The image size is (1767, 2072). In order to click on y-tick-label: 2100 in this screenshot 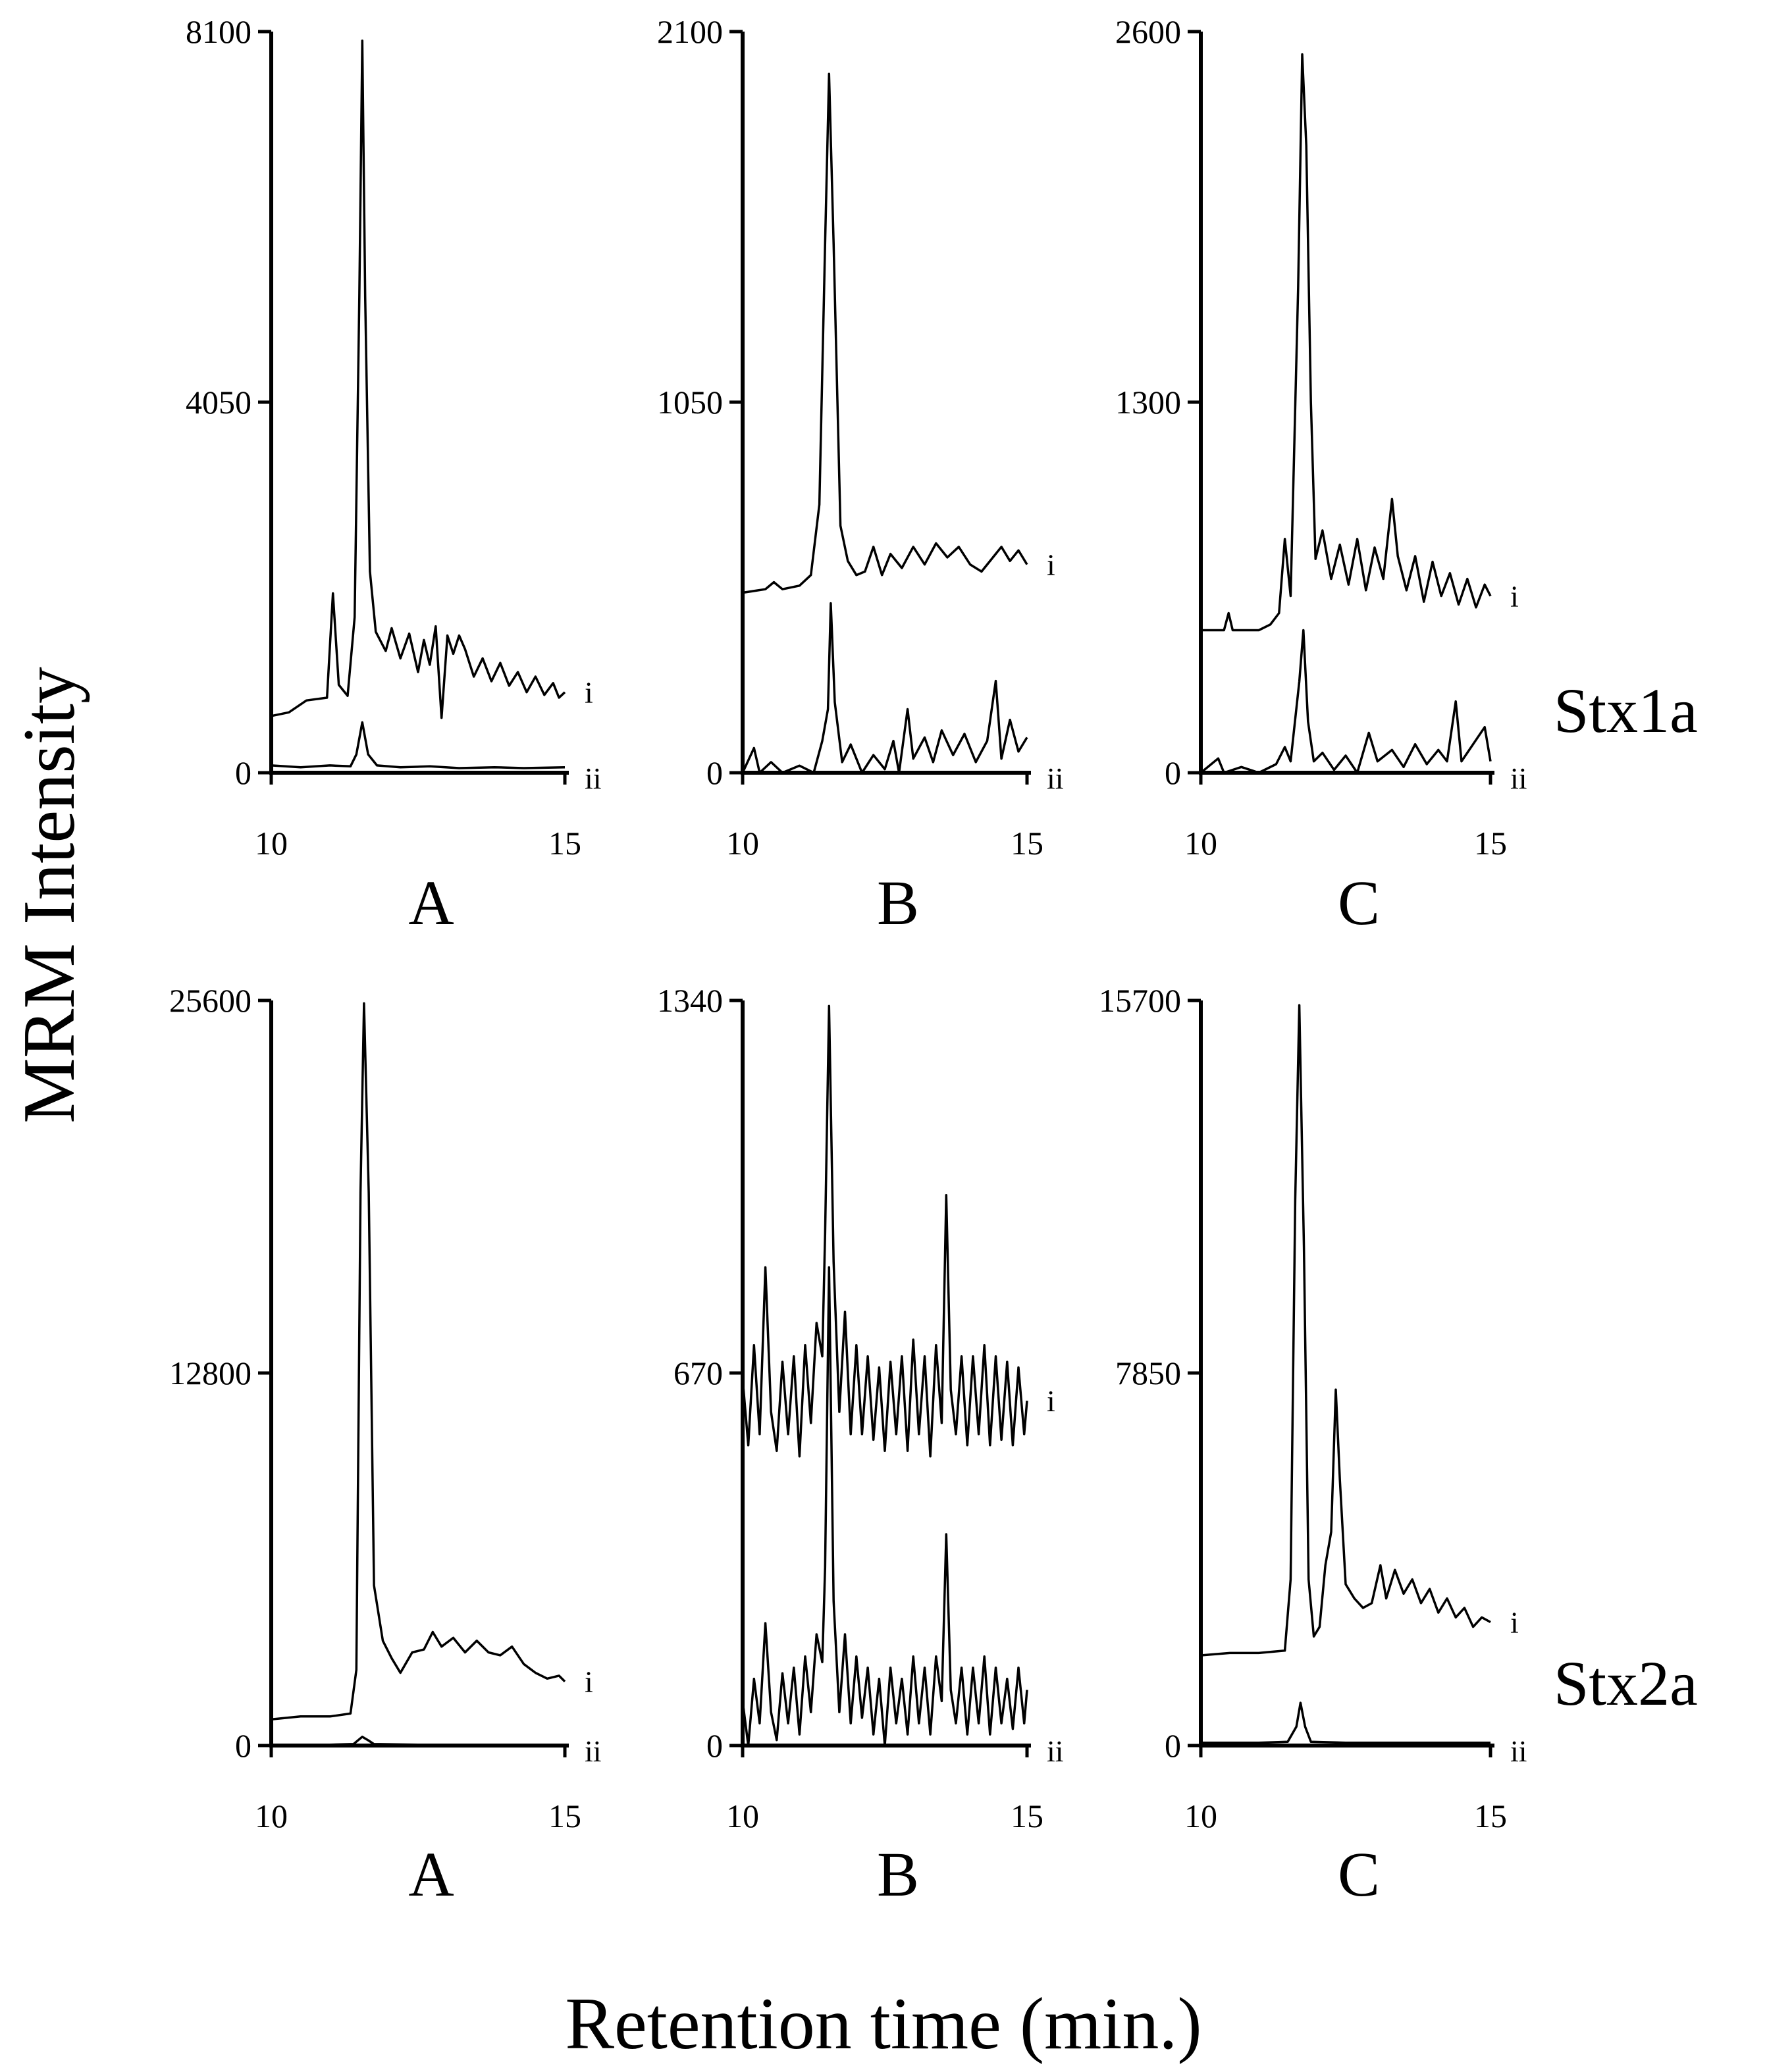, I will do `click(690, 31)`.